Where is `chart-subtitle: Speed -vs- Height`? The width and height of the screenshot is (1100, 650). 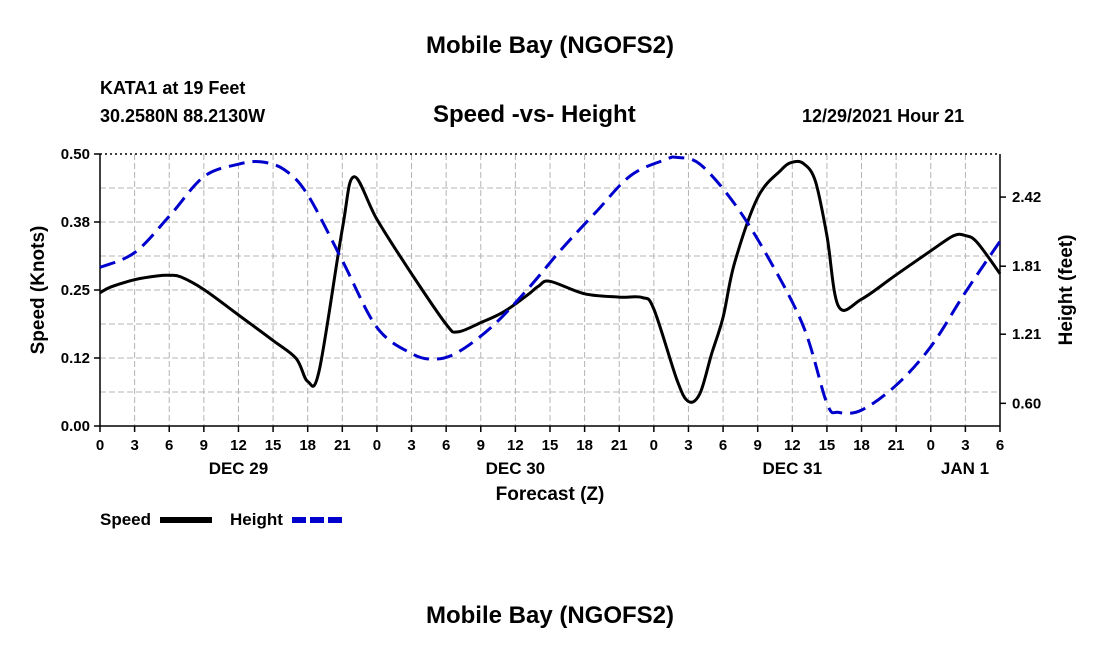
chart-subtitle: Speed -vs- Height is located at coordinates (534, 114).